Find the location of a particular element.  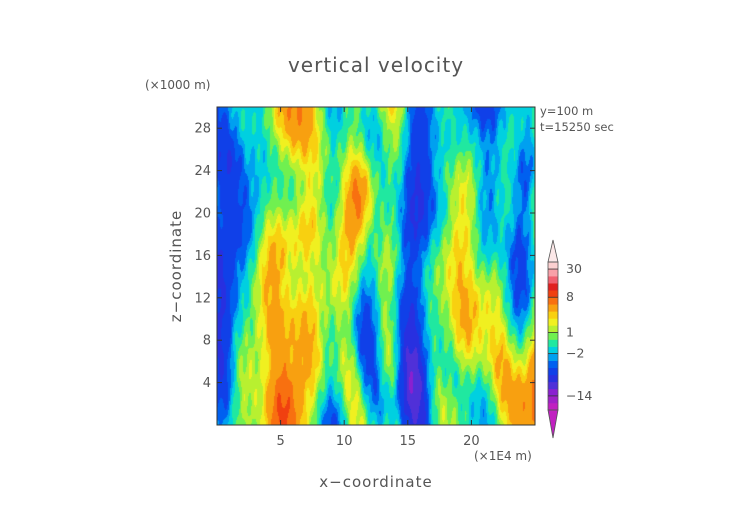

y-tick-label: 16 is located at coordinates (202, 256).